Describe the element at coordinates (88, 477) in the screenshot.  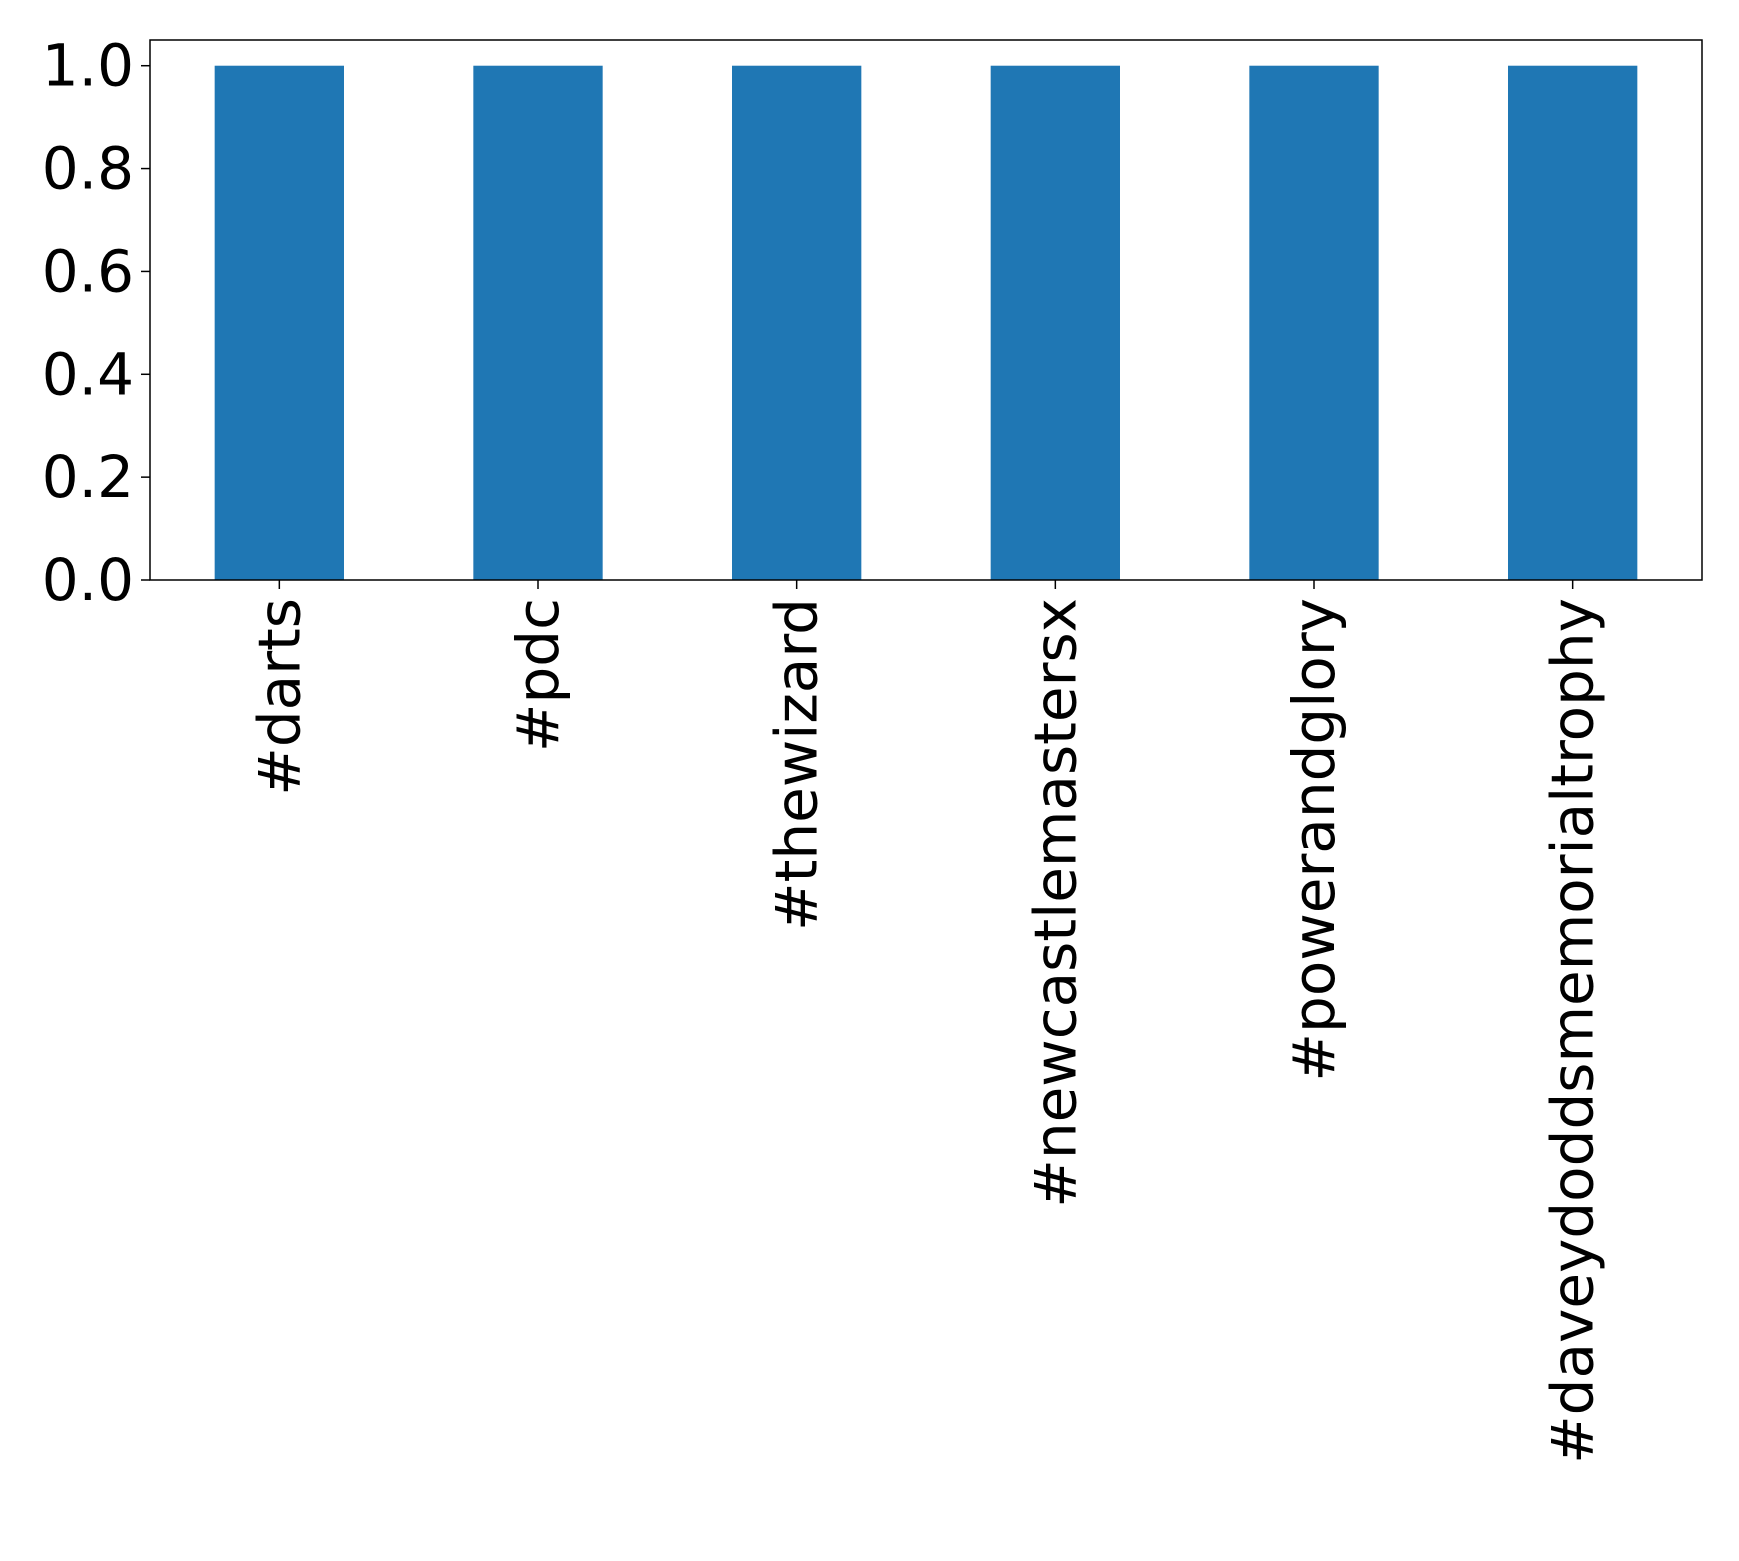
I see `y-tick-label: 0.2` at that location.